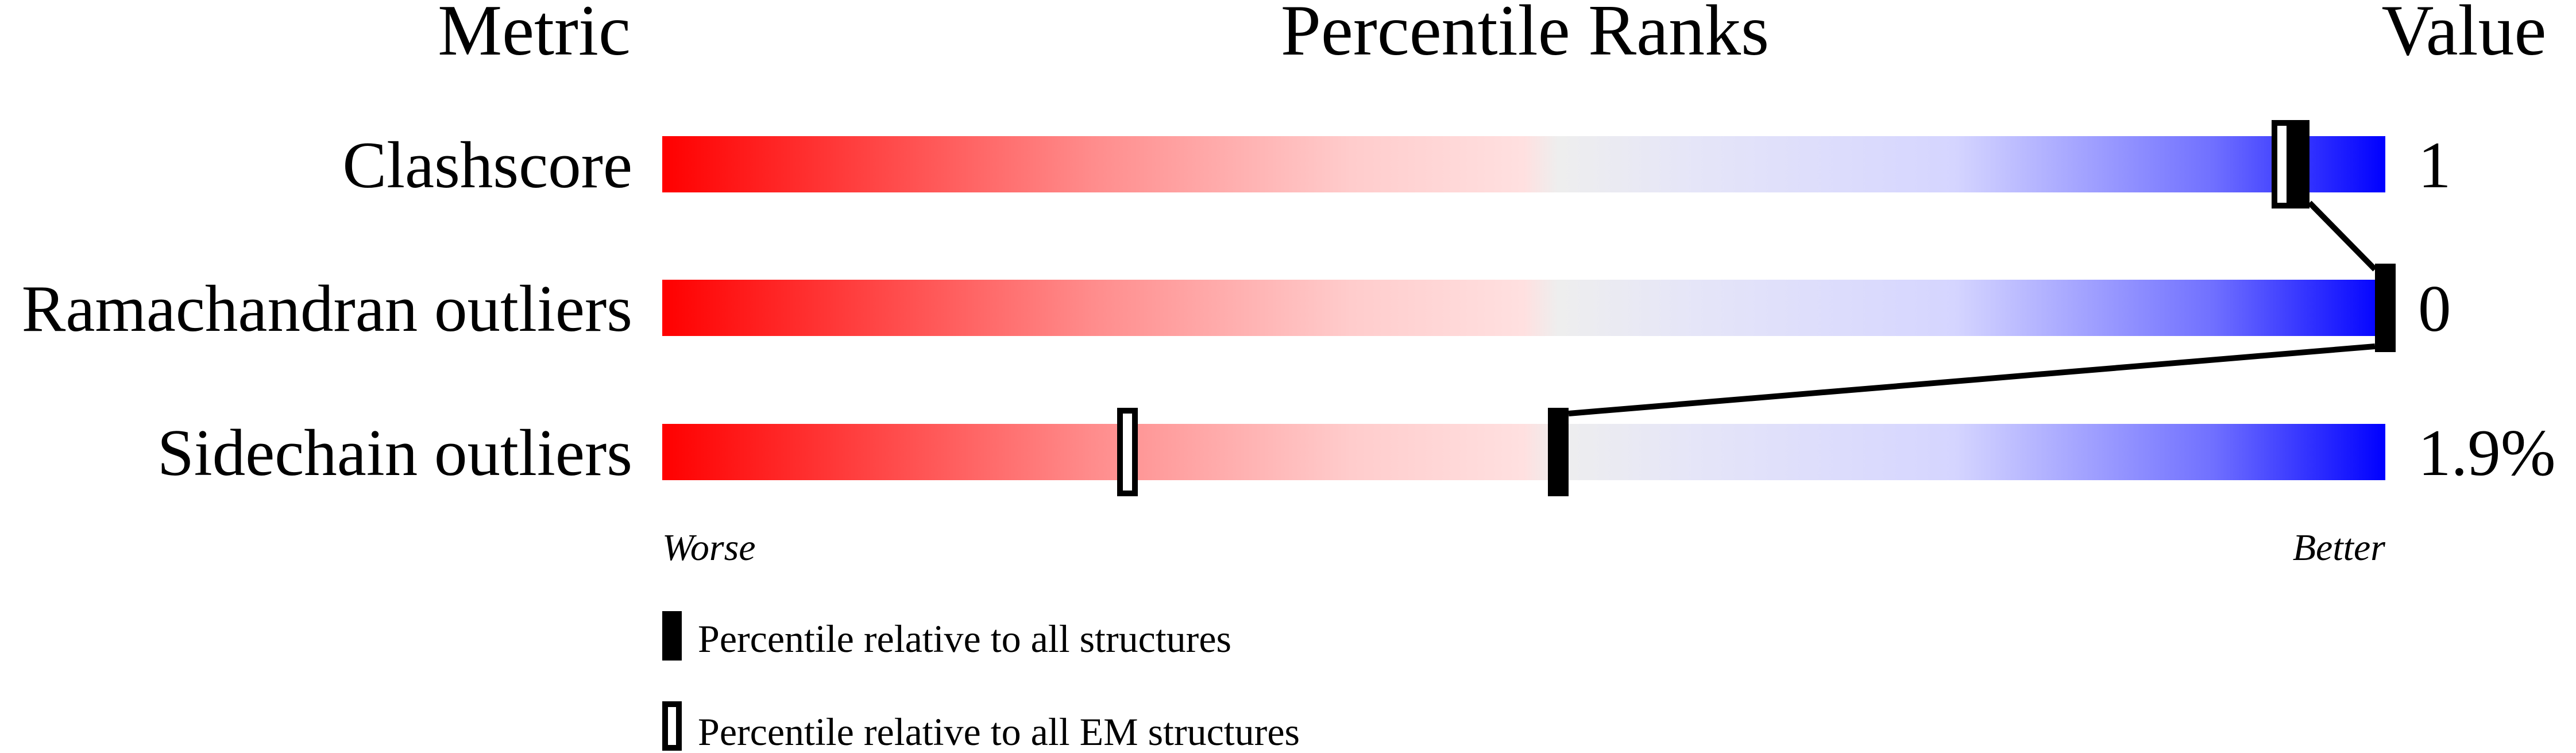  What do you see at coordinates (2434, 166) in the screenshot?
I see `metric-value: 1` at bounding box center [2434, 166].